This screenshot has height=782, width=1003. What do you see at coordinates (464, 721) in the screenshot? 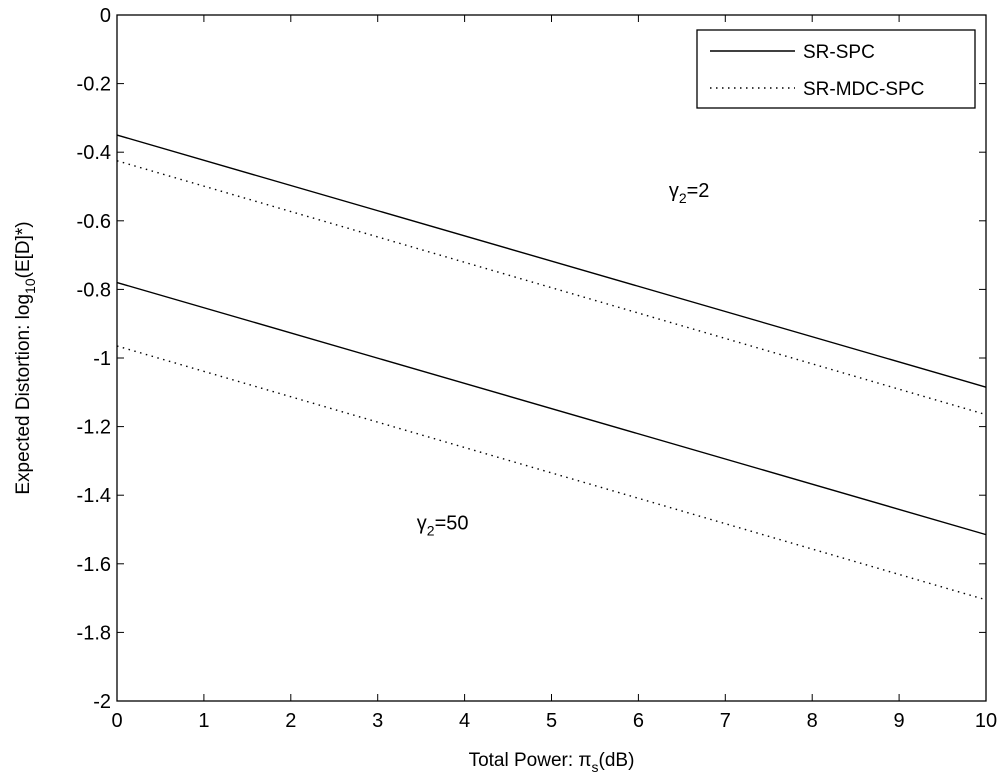
I see `x-tick-label: 4` at bounding box center [464, 721].